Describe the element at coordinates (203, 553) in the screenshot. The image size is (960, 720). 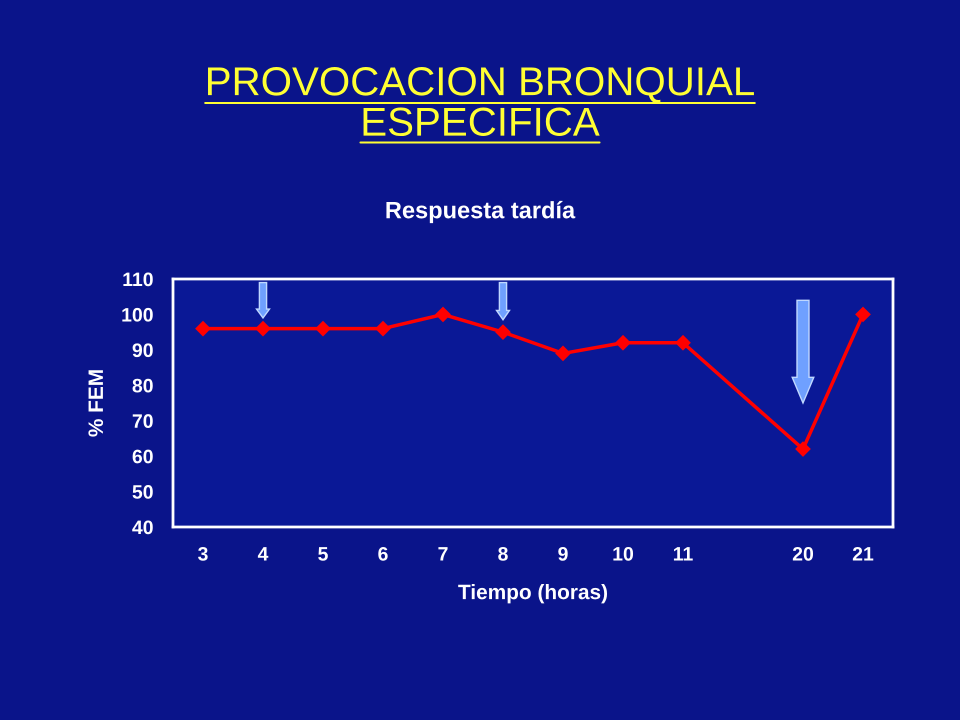
I see `x-tick-label: 3` at that location.